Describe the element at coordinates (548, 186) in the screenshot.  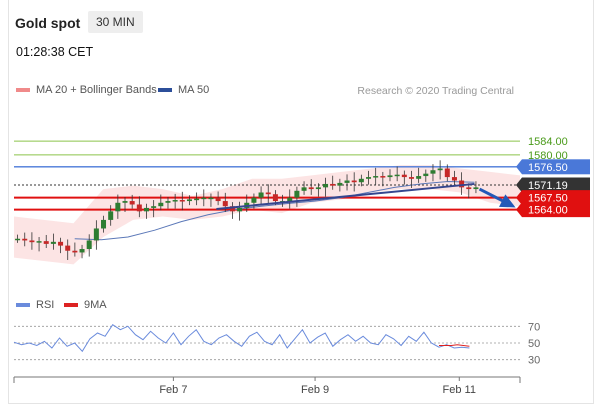
I see `level-label-3: 1571.19` at that location.